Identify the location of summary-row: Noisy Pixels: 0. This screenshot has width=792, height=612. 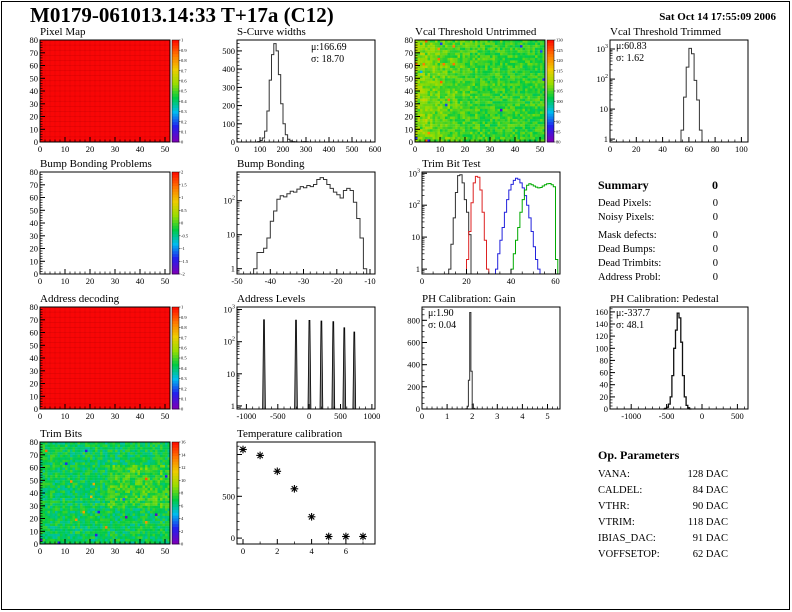
(658, 218).